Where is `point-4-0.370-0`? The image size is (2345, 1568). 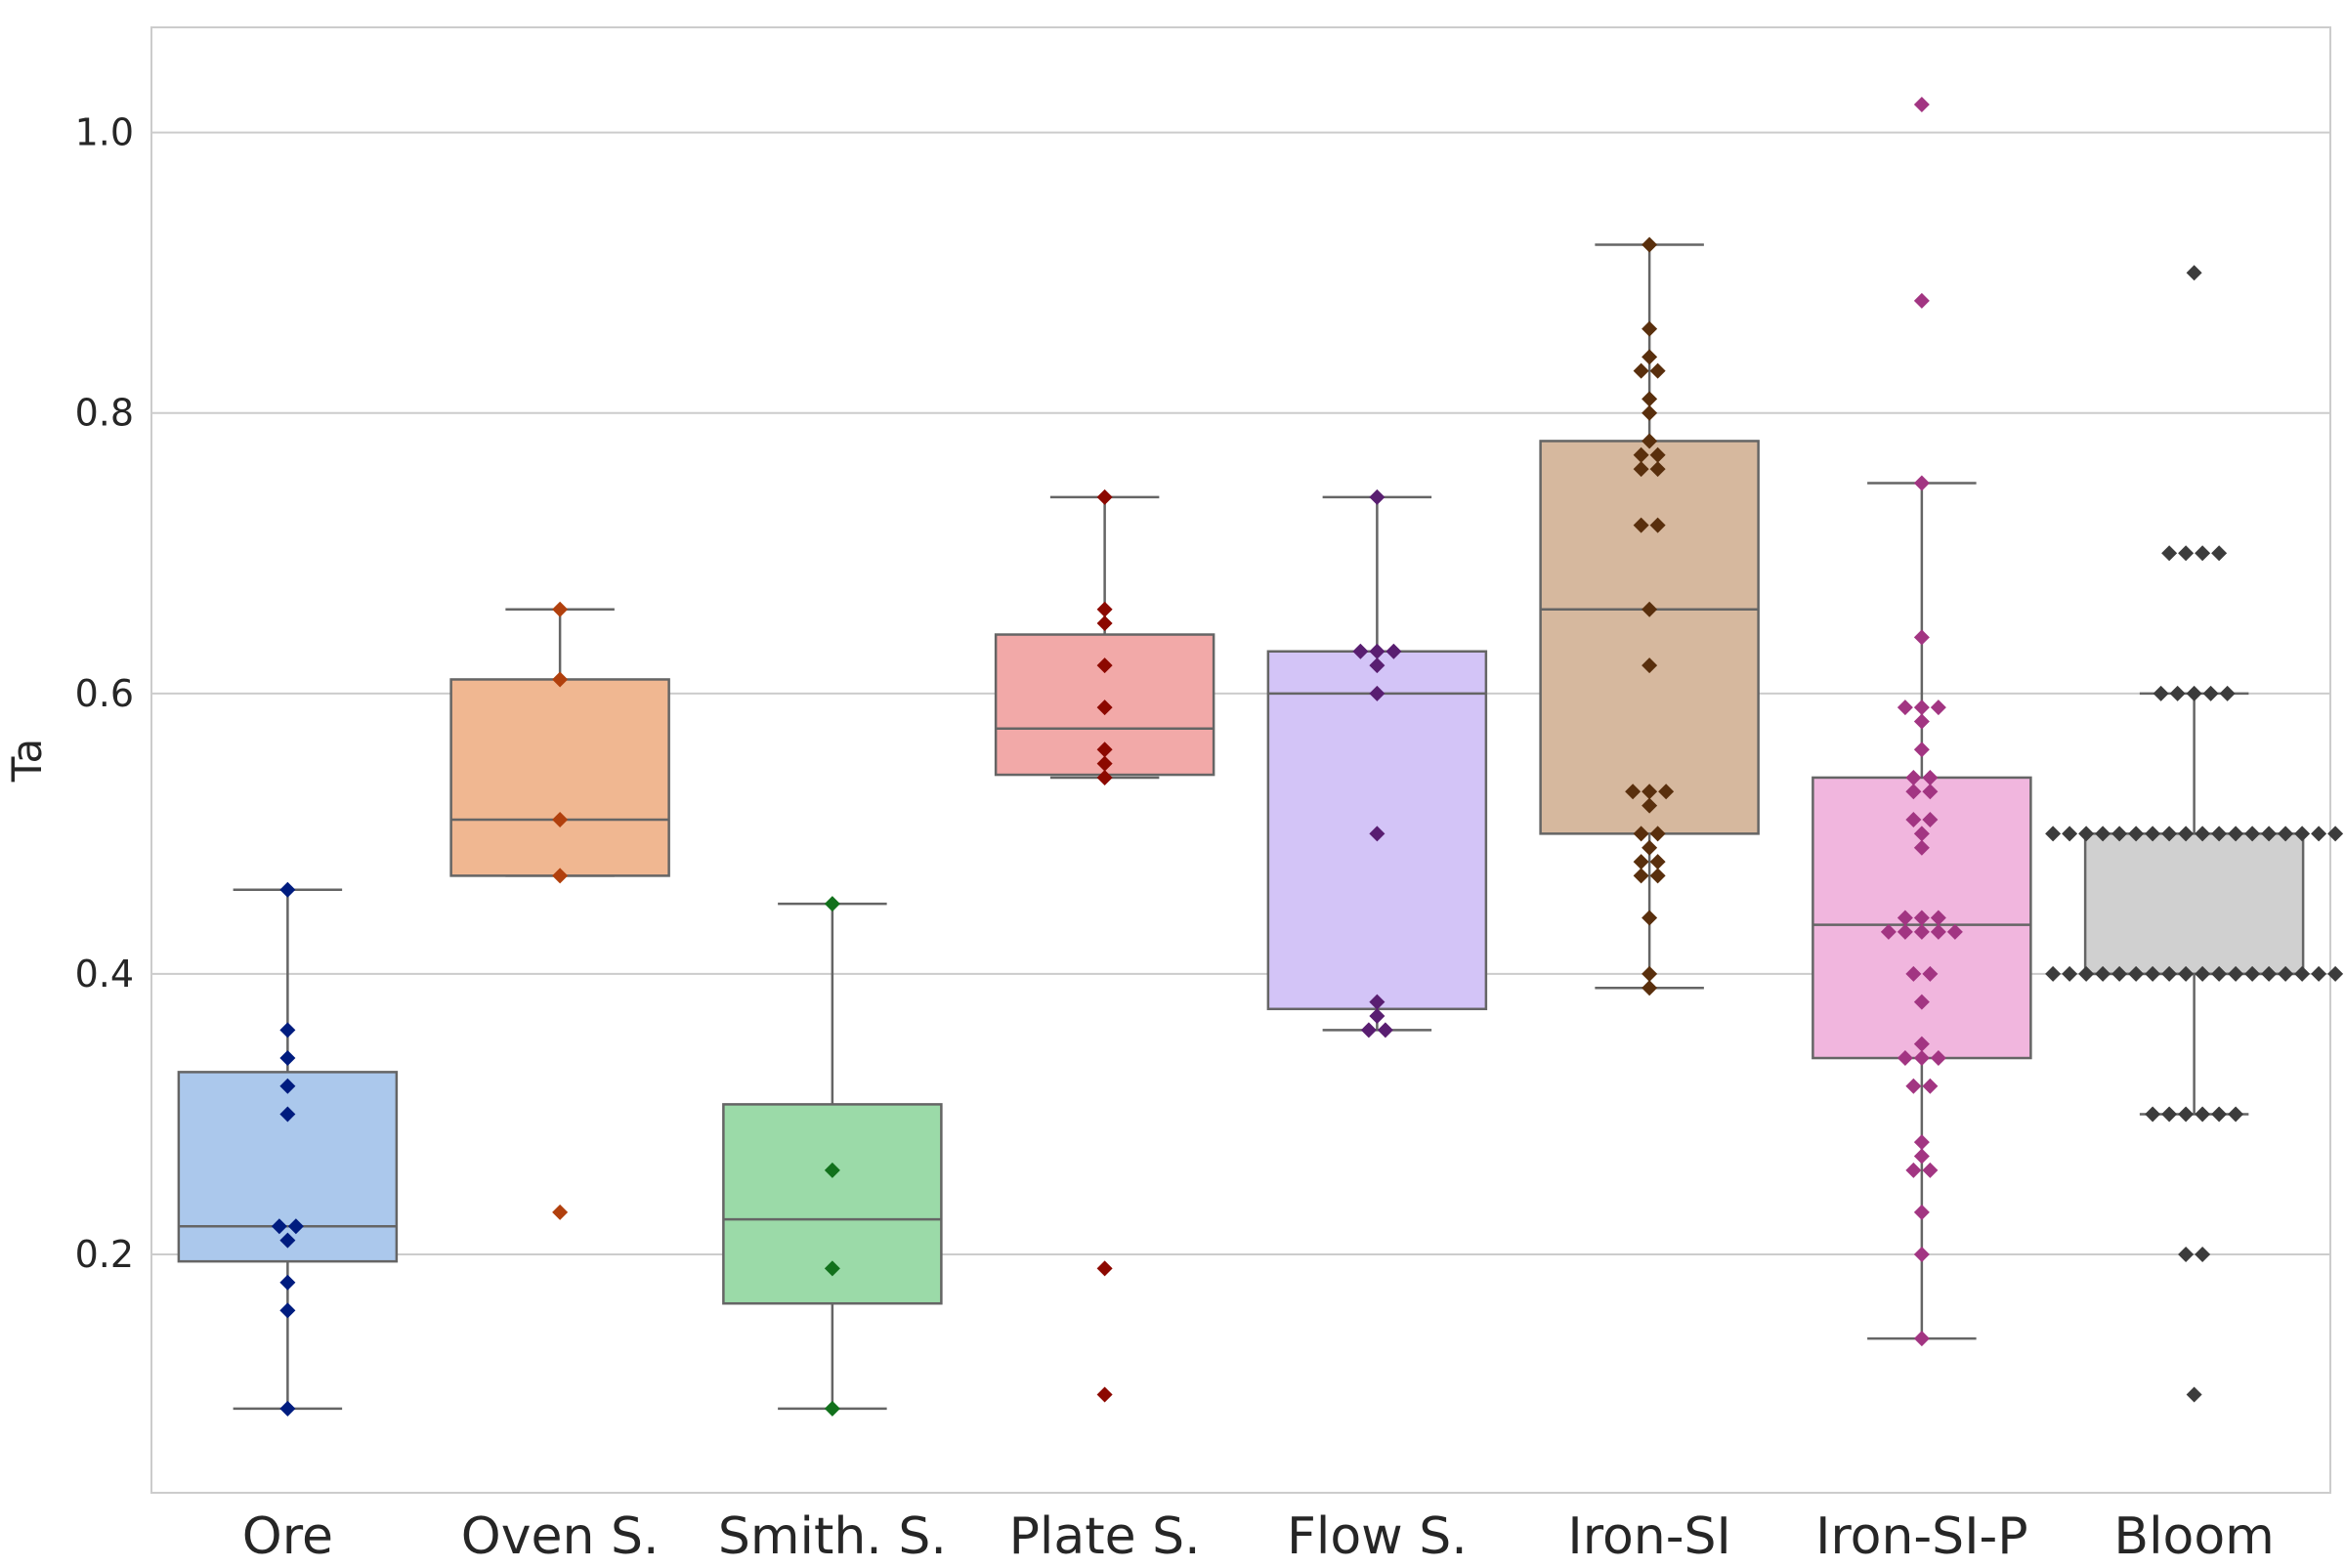 point-4-0.370-0 is located at coordinates (1377, 1016).